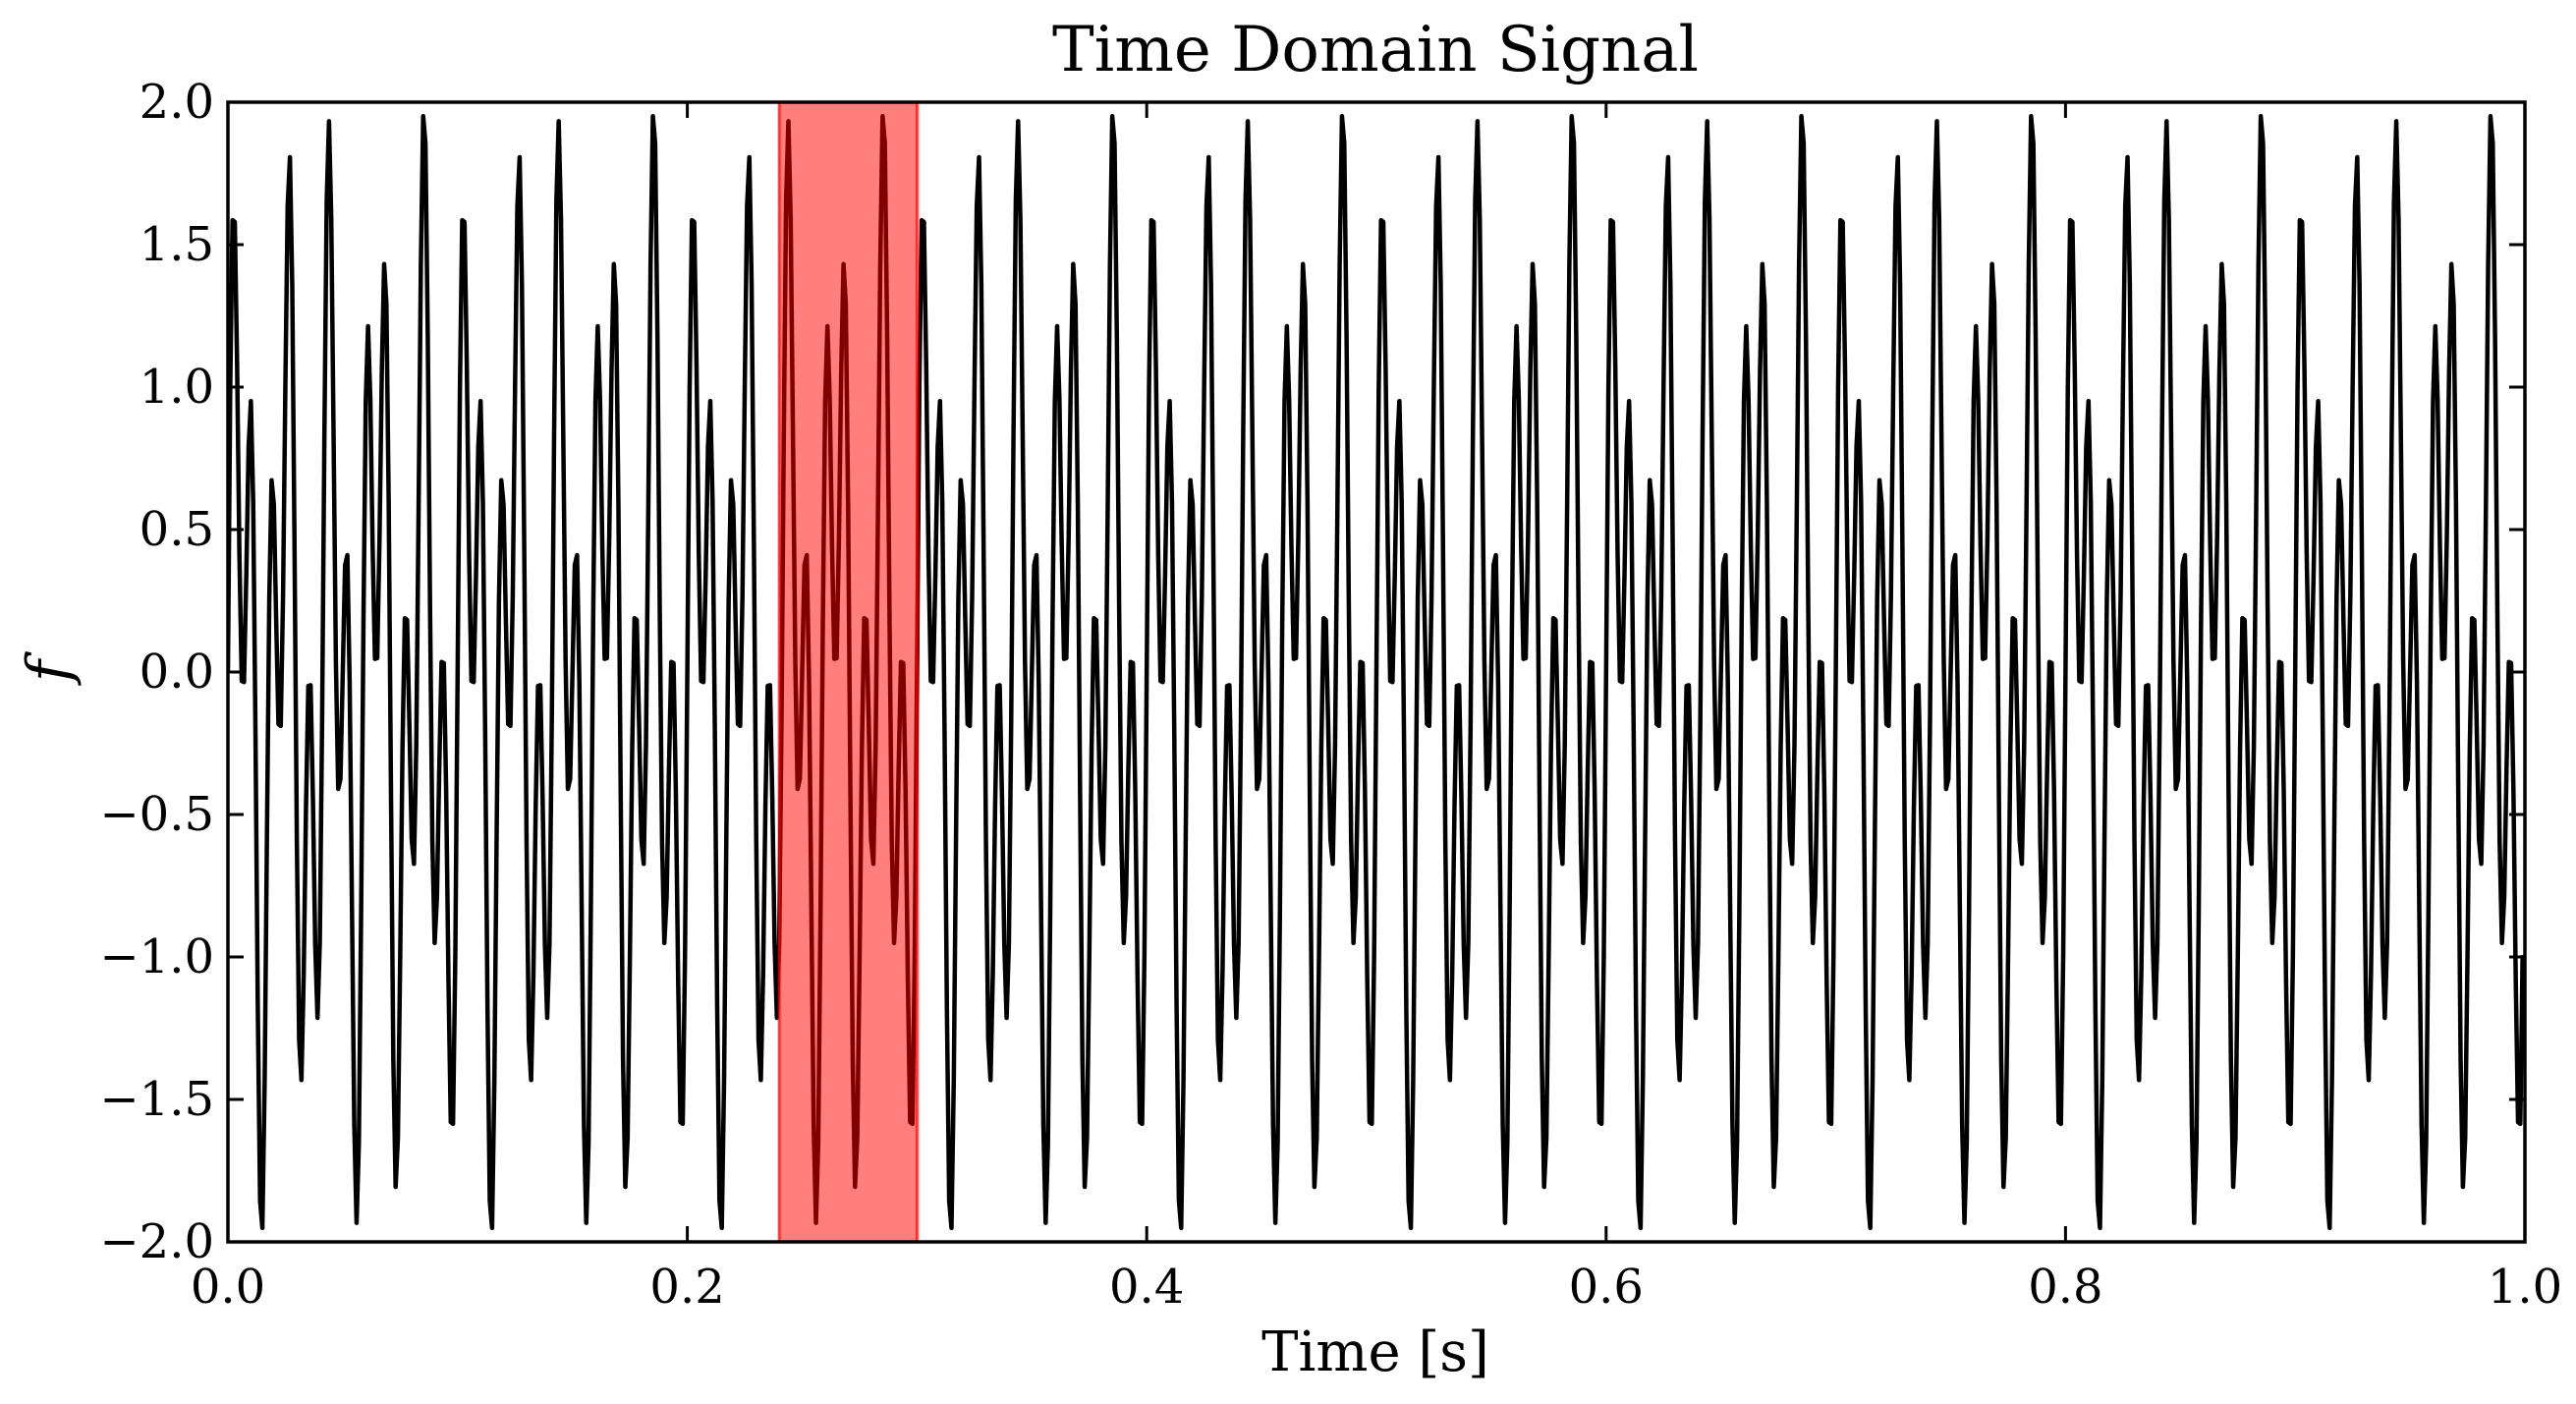  I want to click on y-tick-label: 0.0, so click(177, 672).